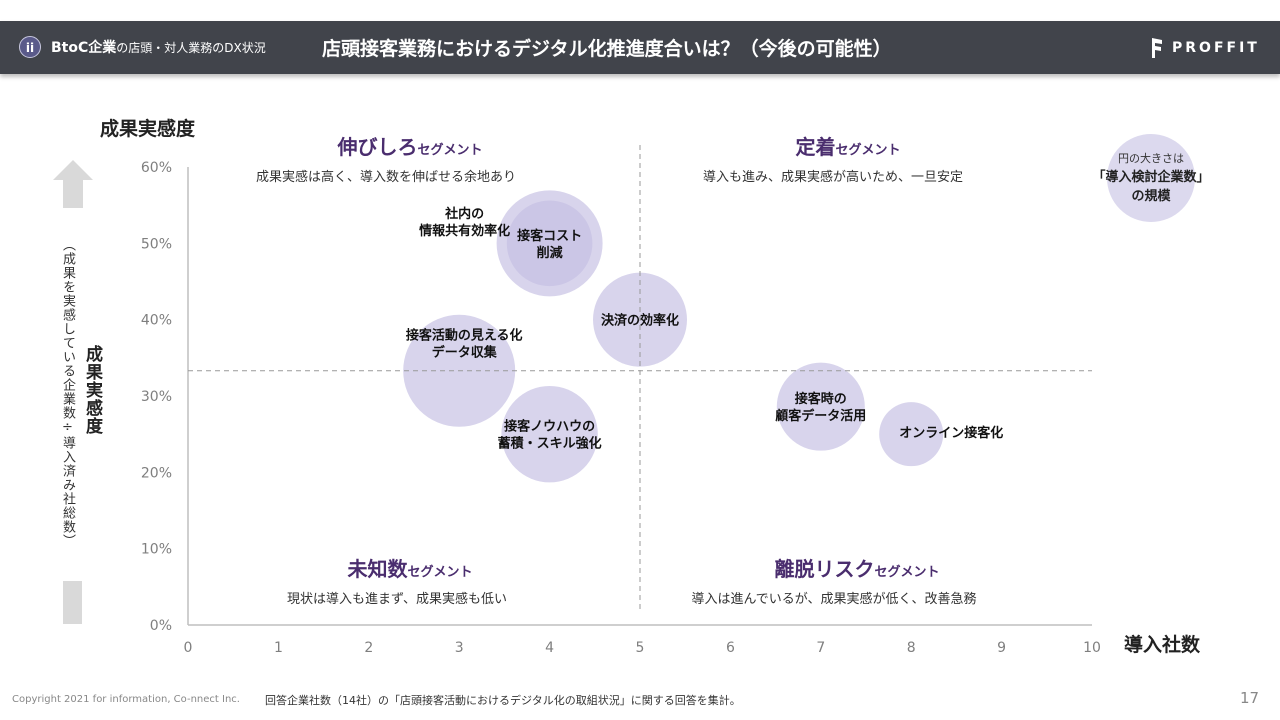 The height and width of the screenshot is (720, 1280). What do you see at coordinates (72, 602) in the screenshot?
I see `bar-low-icon` at bounding box center [72, 602].